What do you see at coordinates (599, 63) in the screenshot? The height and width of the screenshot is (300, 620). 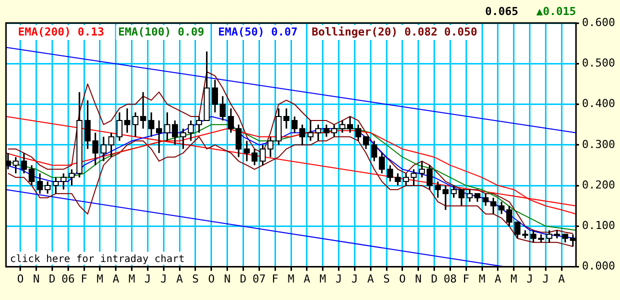 I see `y-tick-label: 0.500` at bounding box center [599, 63].